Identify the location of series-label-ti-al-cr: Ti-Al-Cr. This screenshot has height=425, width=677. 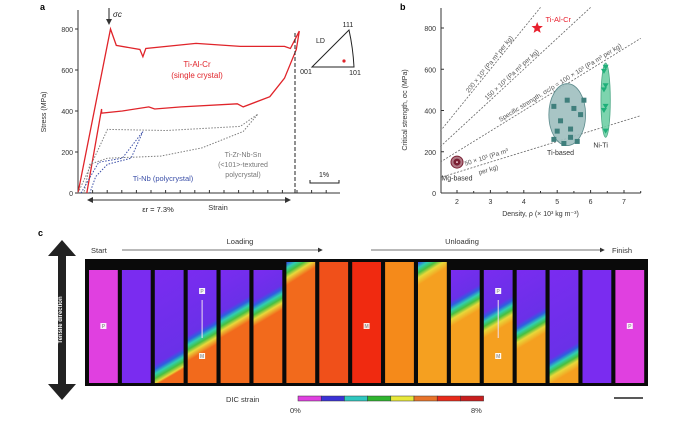
(197, 64).